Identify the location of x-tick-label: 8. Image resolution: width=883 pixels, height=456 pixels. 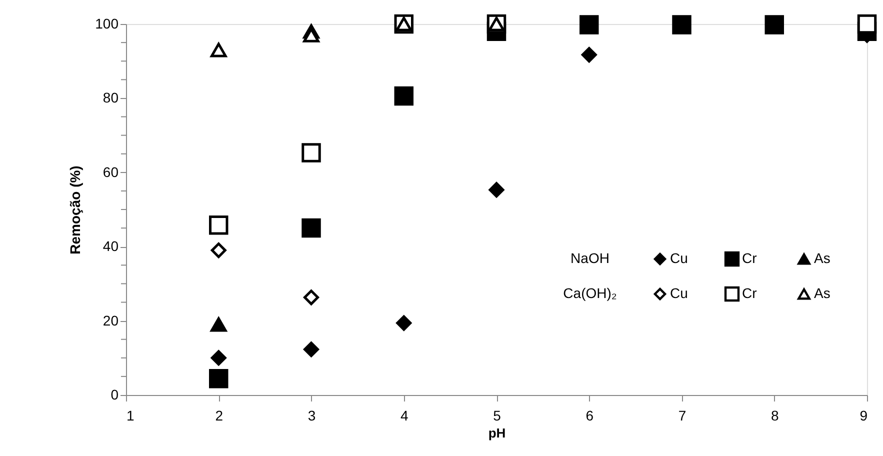
(774, 416).